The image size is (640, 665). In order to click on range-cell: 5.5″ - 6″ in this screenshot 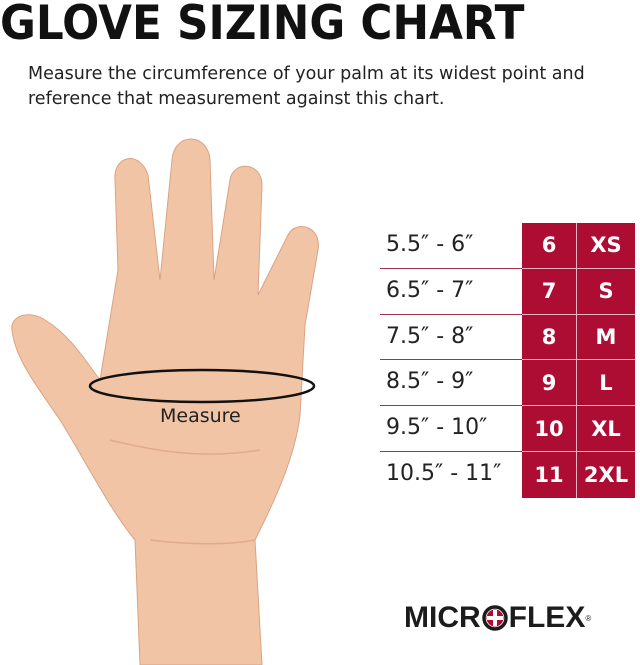, I will do `click(451, 246)`.